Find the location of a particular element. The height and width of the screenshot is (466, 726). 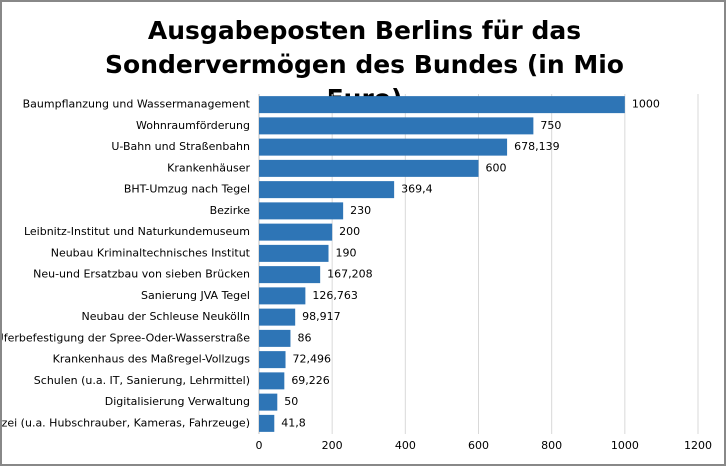

data-label: 750 is located at coordinates (550, 125).